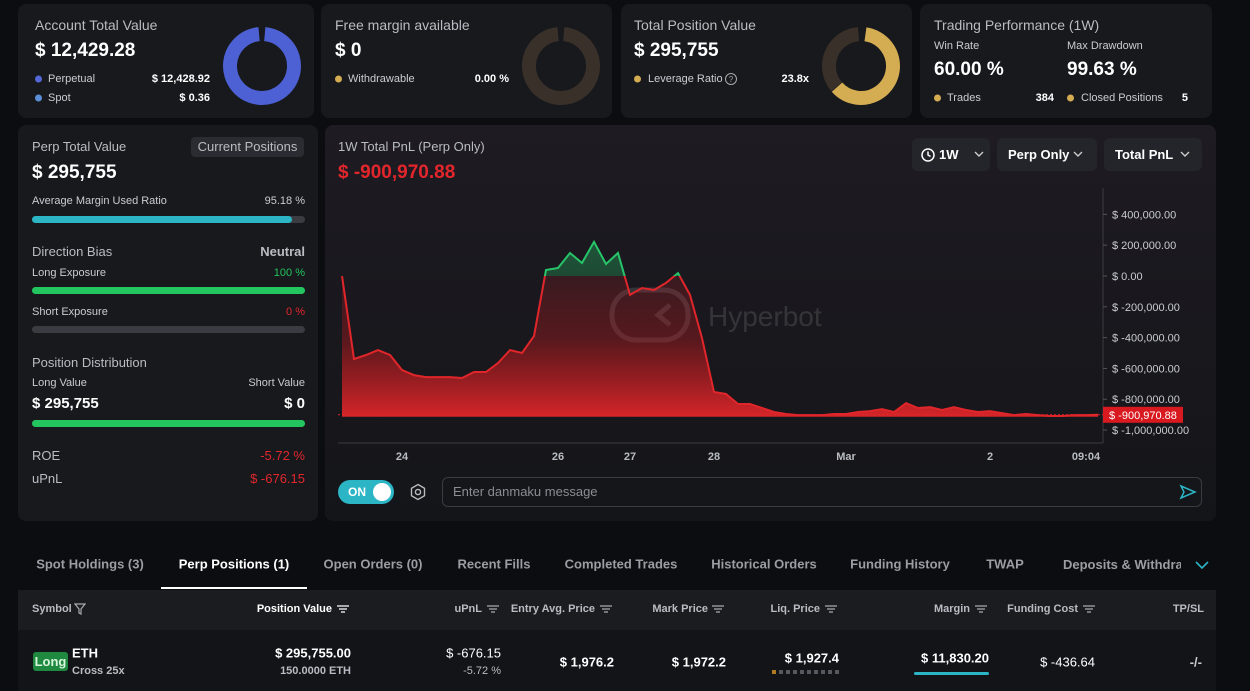 The height and width of the screenshot is (691, 1250). Describe the element at coordinates (47, 478) in the screenshot. I see `upnl-label: uPnL` at that location.